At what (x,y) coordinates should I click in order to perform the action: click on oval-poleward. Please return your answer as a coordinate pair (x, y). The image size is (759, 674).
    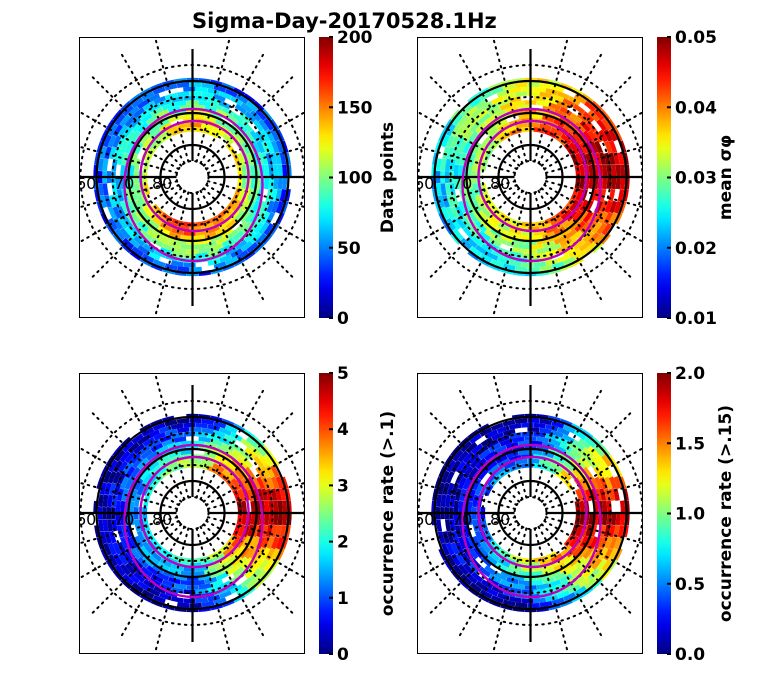
    Looking at the image, I should click on (194, 176).